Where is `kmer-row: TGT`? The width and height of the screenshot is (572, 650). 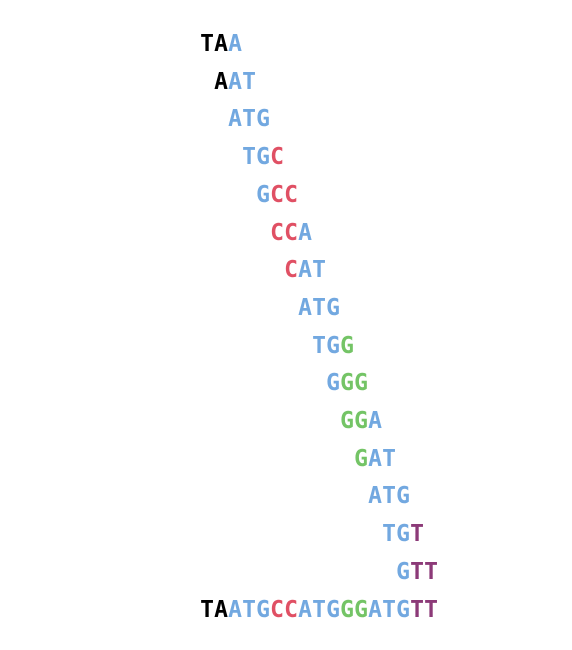
kmer-row: TGT is located at coordinates (403, 534).